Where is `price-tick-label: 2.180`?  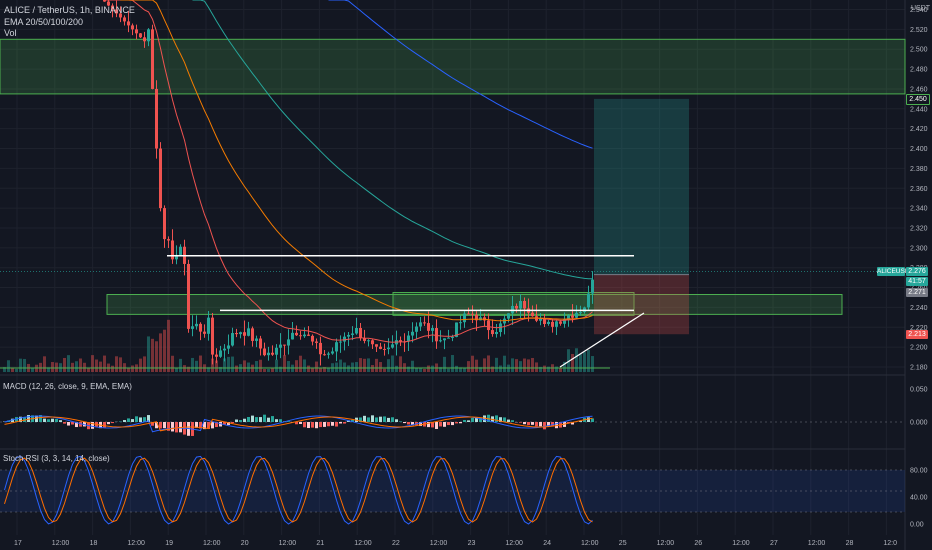
price-tick-label: 2.180 is located at coordinates (919, 368).